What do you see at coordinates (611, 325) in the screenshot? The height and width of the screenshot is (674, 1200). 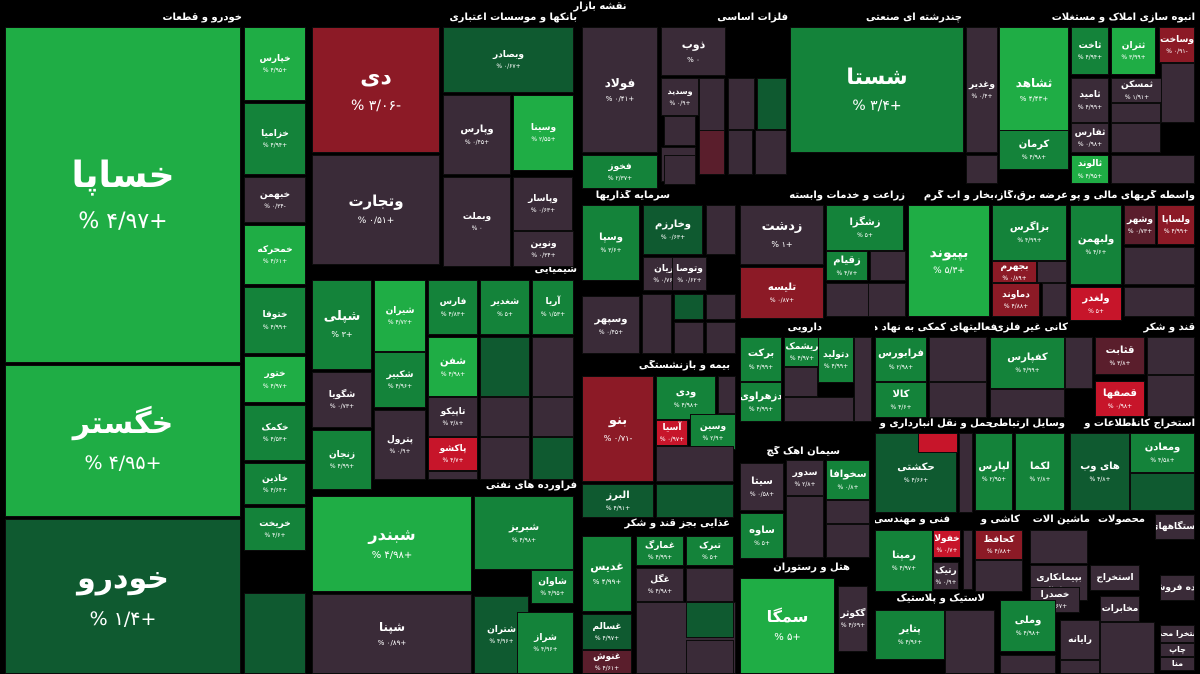 I see `stock-tile: وسپهر +۰/۴۵ %` at bounding box center [611, 325].